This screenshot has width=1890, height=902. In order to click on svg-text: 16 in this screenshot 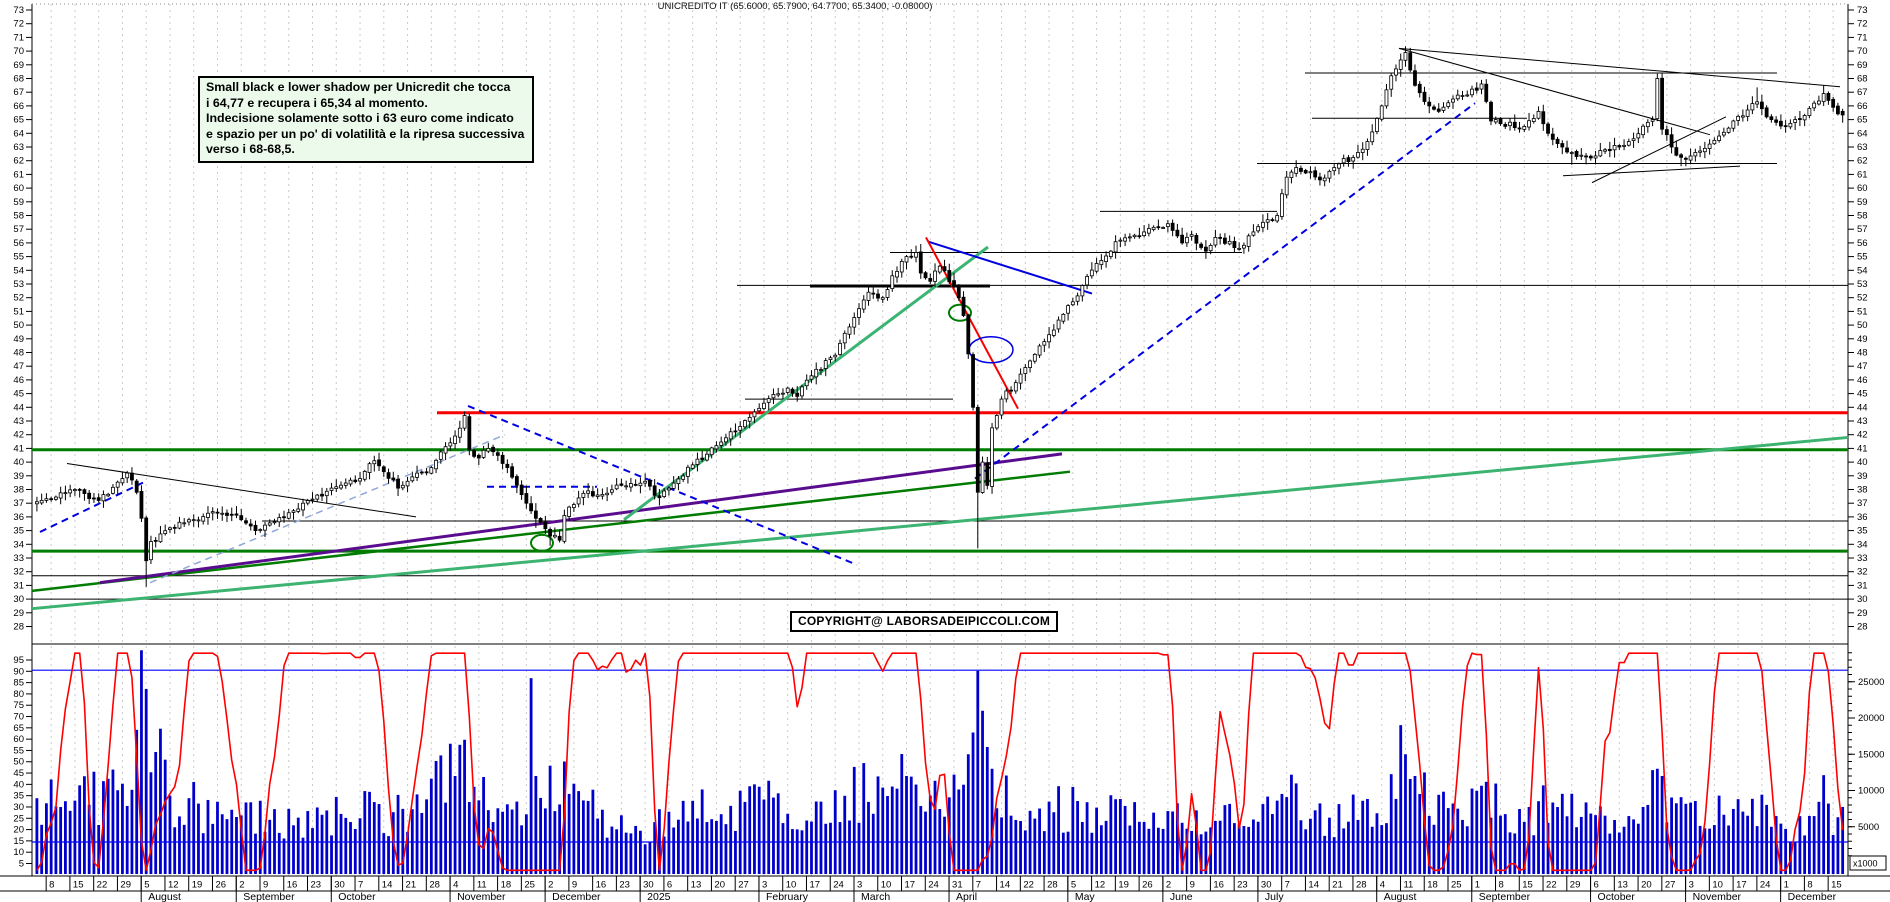, I will do `click(601, 885)`.